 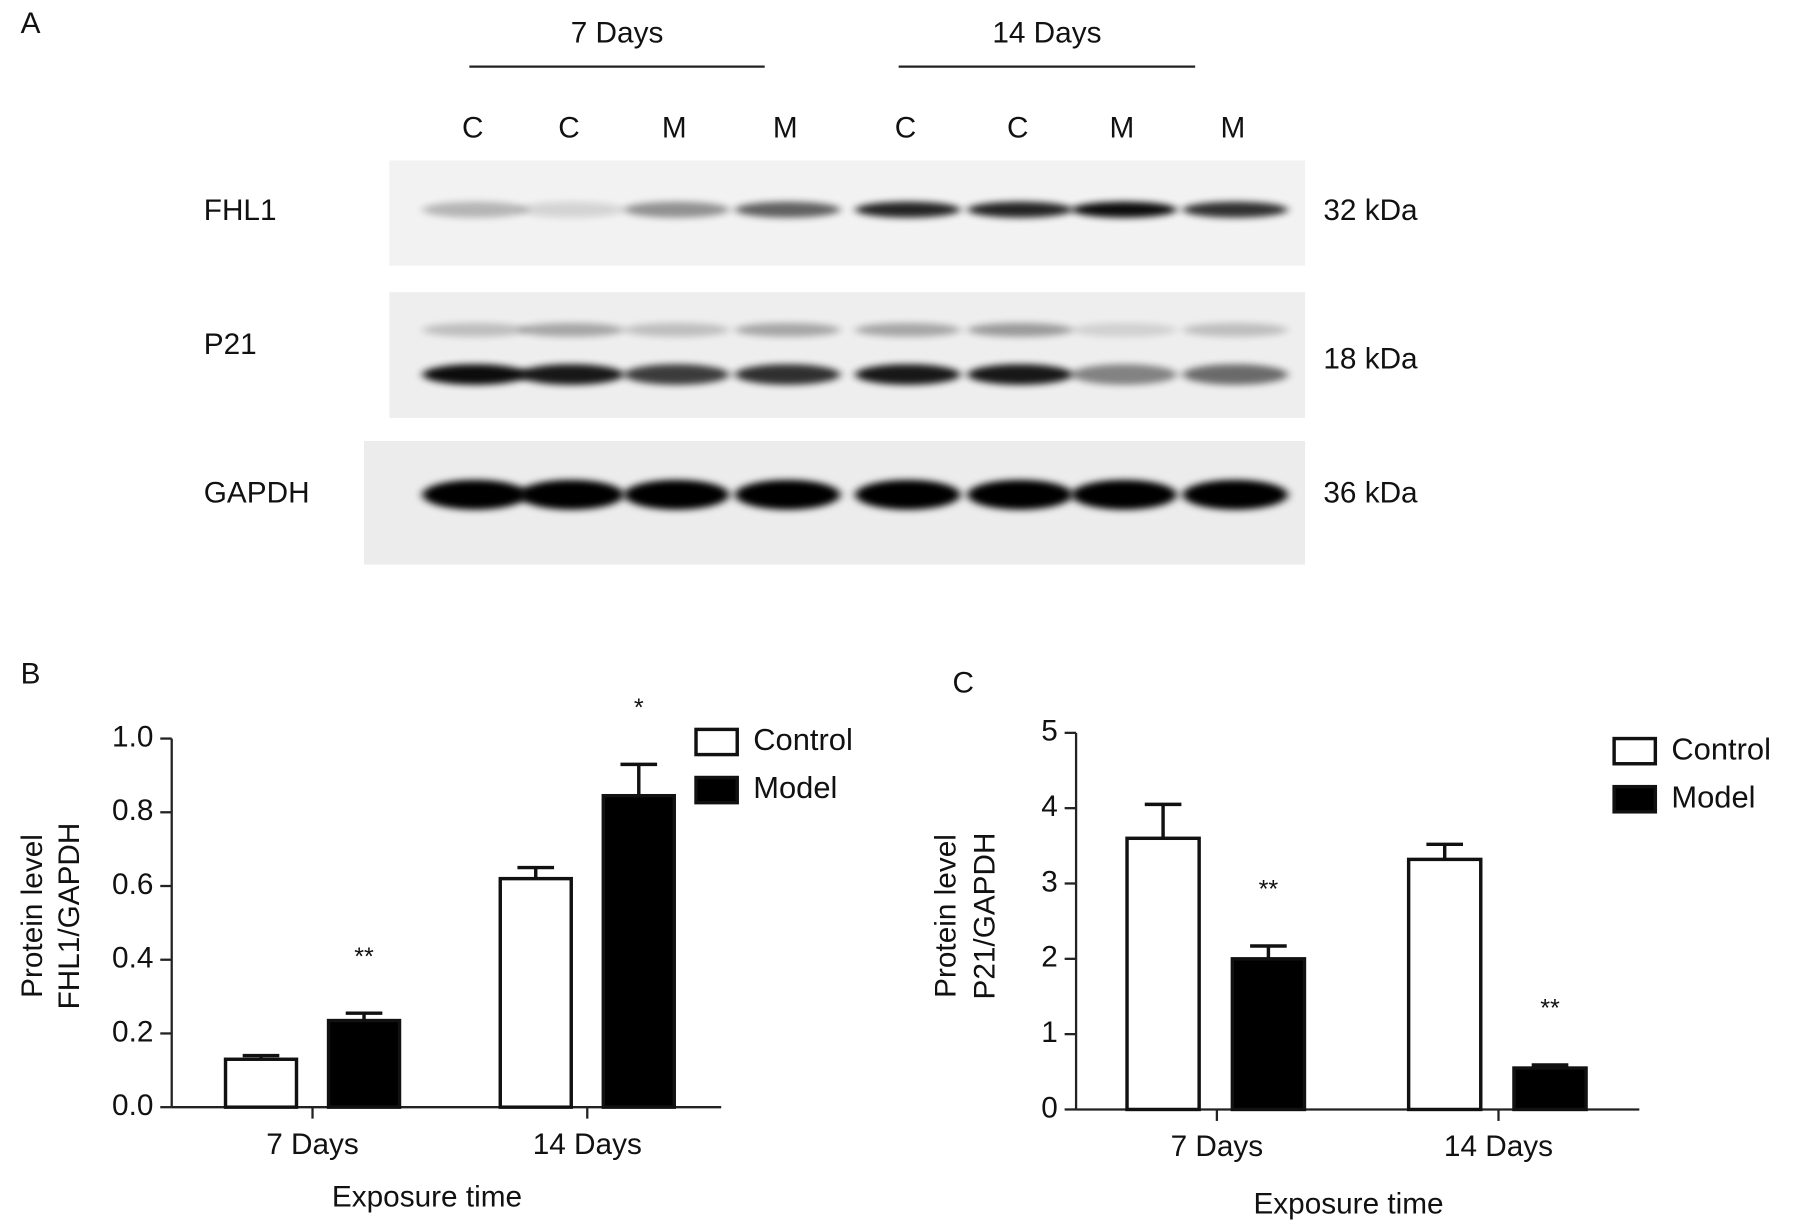 I want to click on y-tick-label: 3, so click(x=1049, y=881).